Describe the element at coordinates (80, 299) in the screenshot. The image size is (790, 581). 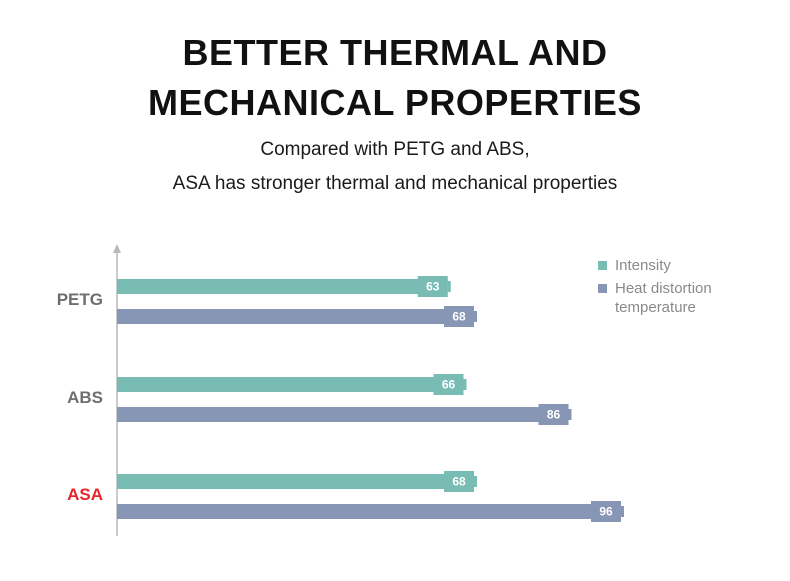
I see `category-label-petg: PETG` at that location.